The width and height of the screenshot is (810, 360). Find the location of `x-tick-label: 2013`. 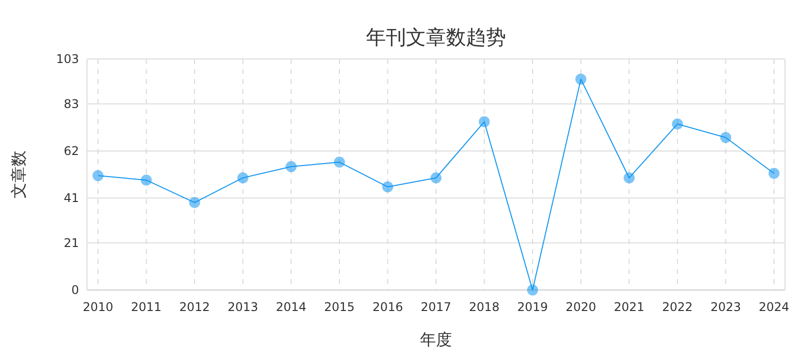

x-tick-label: 2013 is located at coordinates (243, 307).